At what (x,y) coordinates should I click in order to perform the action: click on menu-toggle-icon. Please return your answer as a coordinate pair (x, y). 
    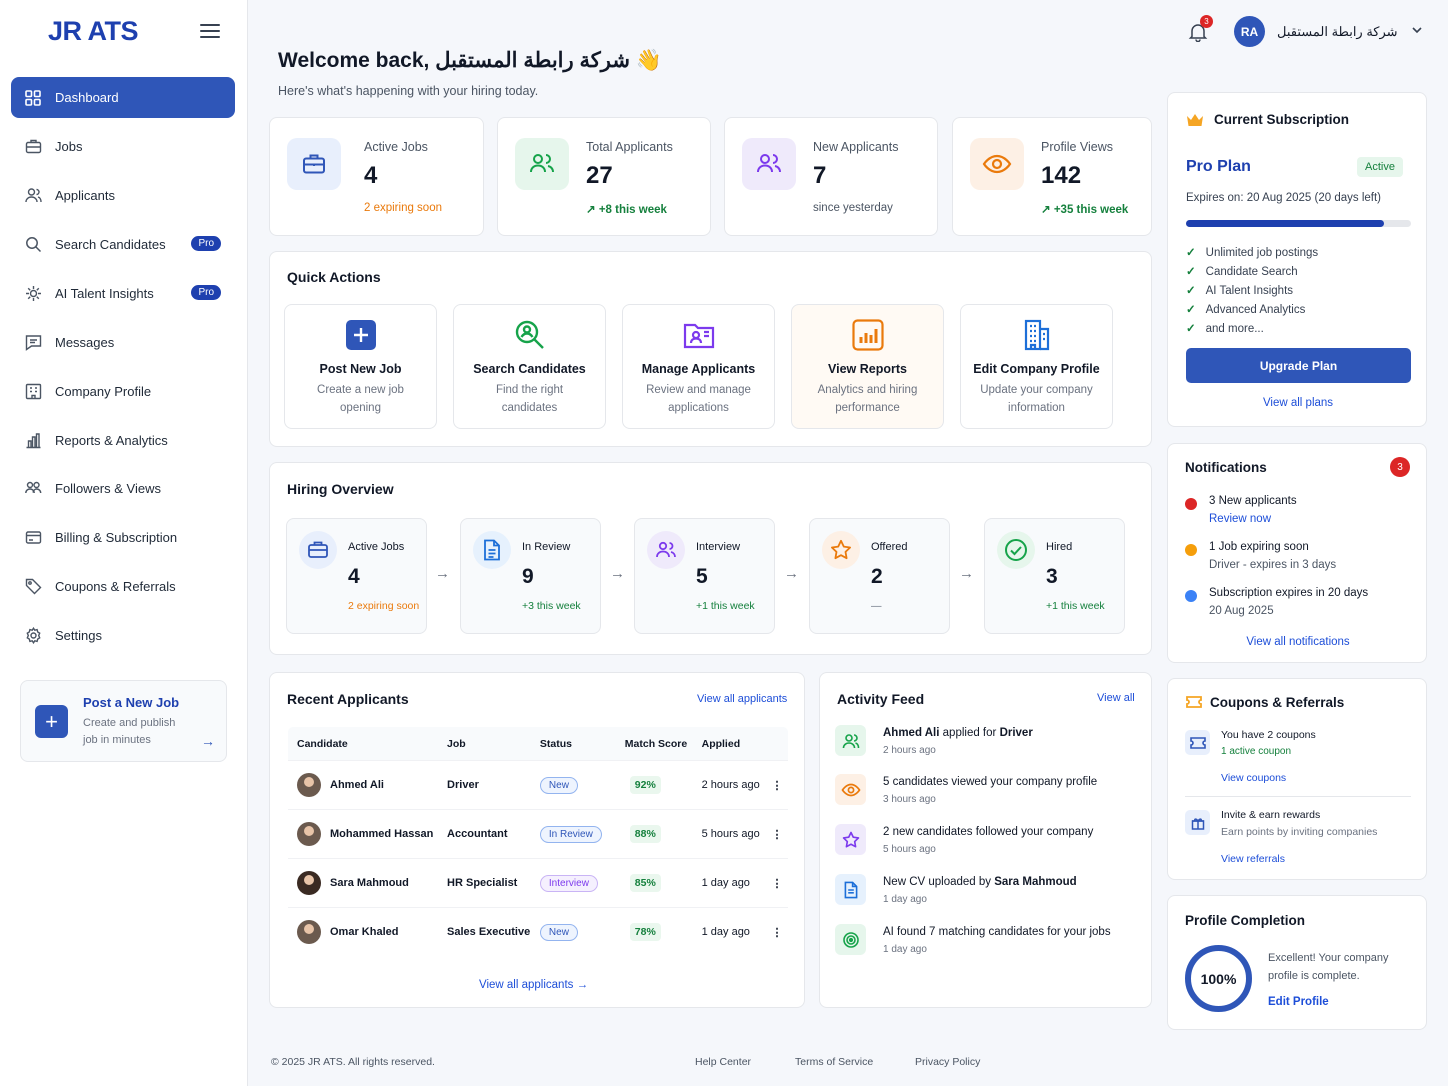
    Looking at the image, I should click on (210, 32).